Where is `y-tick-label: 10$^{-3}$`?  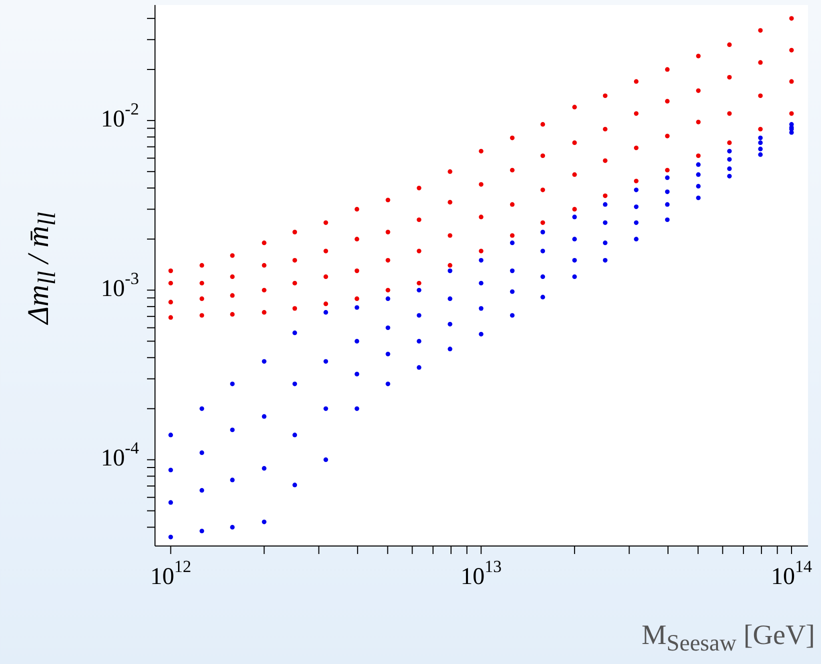 y-tick-label: 10$^{-3}$ is located at coordinates (119, 286).